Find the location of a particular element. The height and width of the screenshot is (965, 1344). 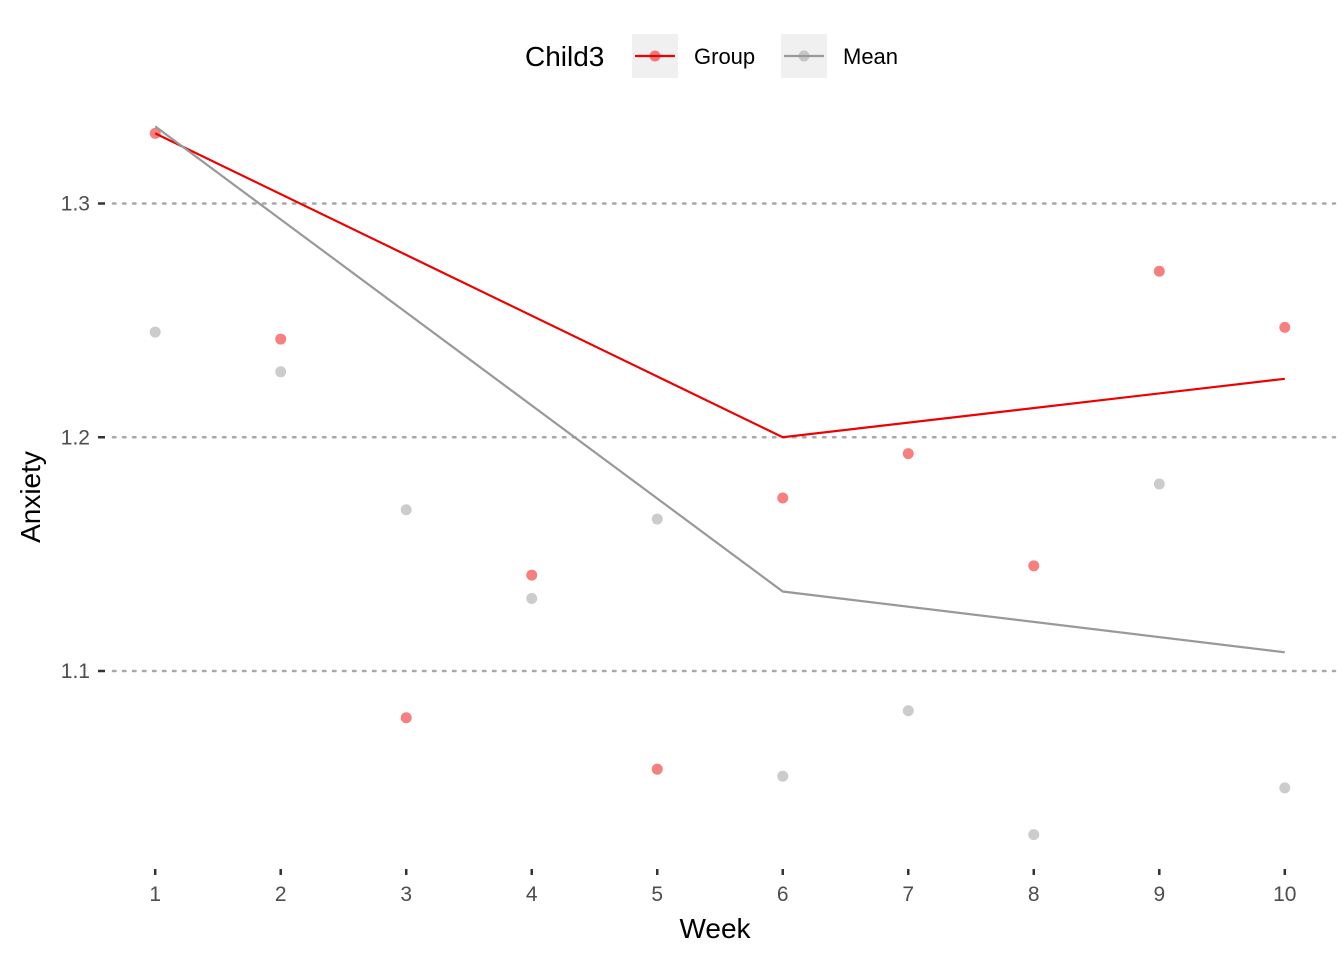

x-tick-label: 10 is located at coordinates (1284, 894).